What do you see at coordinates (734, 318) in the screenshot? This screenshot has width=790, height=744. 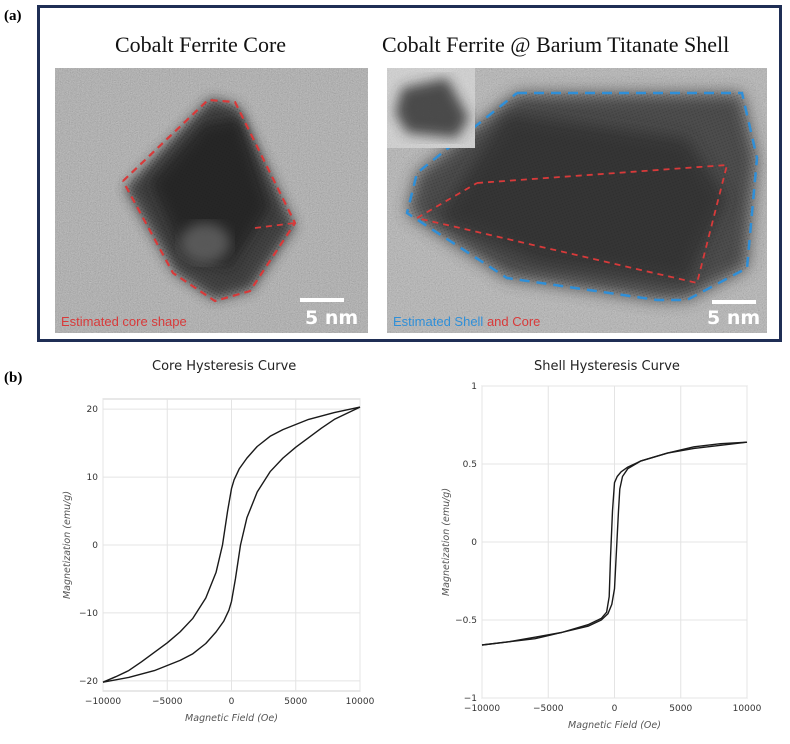 I see `shell-scale-bar-label: 5 nm` at bounding box center [734, 318].